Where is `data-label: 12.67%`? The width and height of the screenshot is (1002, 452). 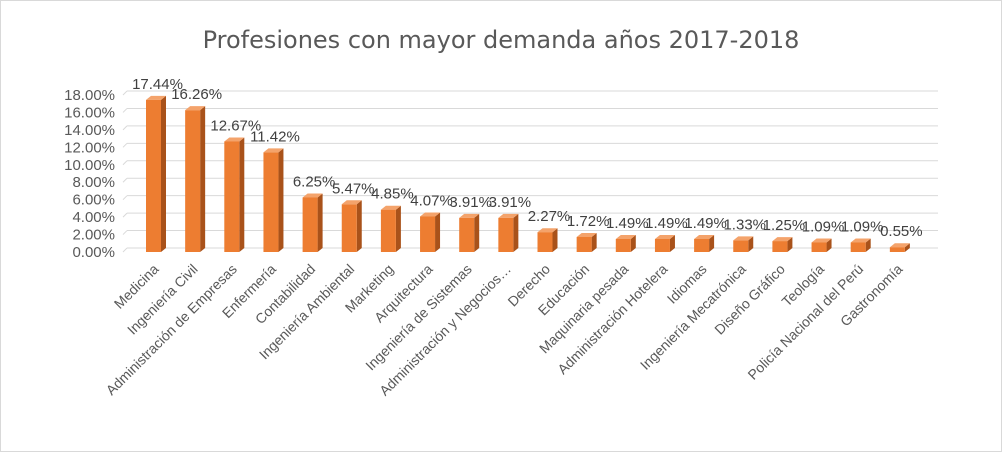
data-label: 12.67% is located at coordinates (235, 125).